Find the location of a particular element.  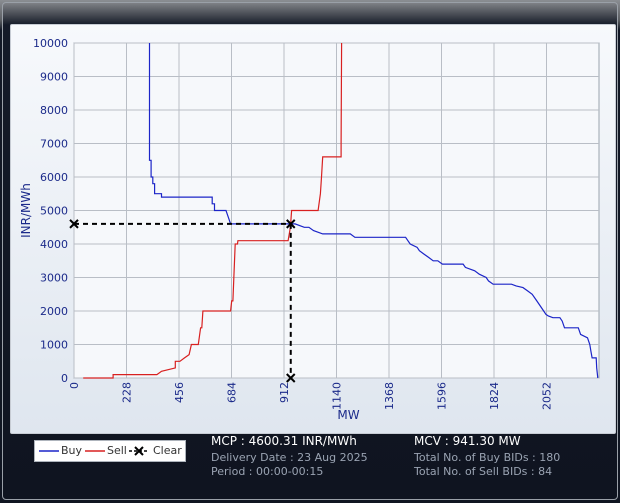

y-tick-label: 1000 is located at coordinates (54, 345).